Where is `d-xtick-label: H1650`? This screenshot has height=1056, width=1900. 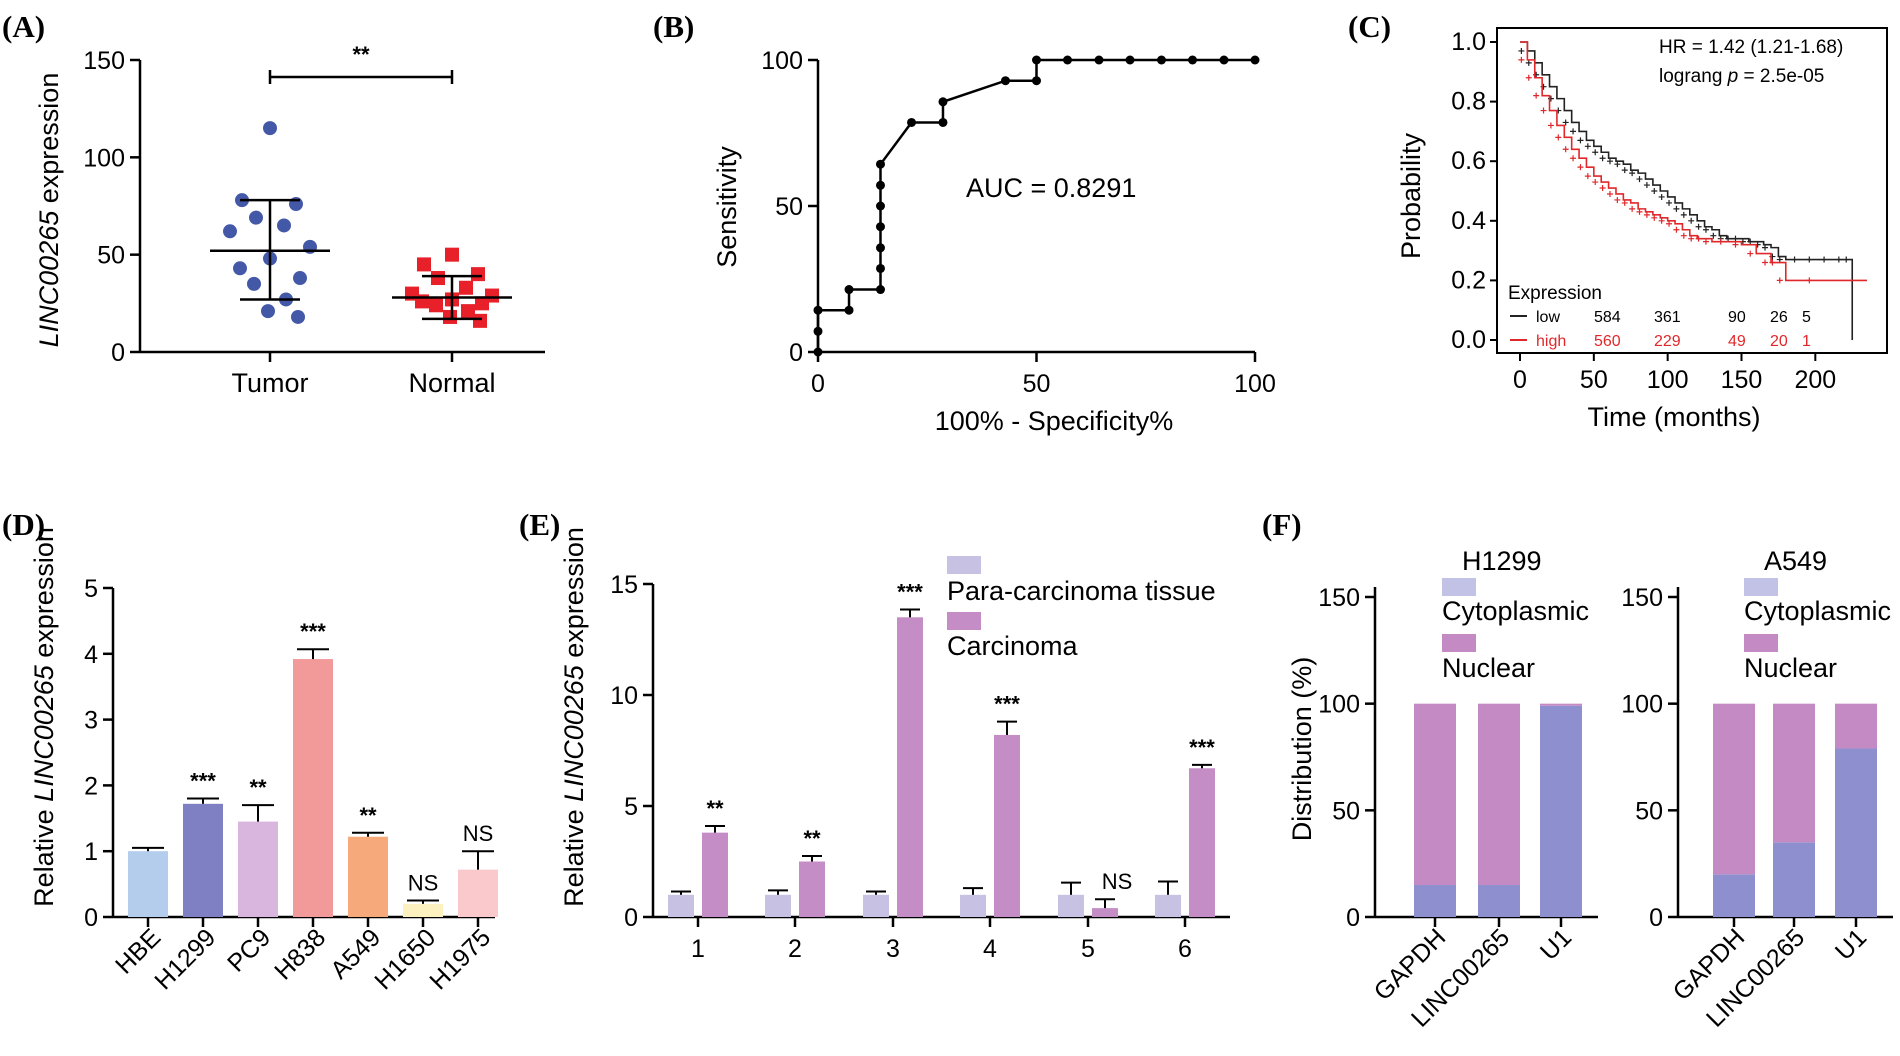 d-xtick-label: H1650 is located at coordinates (405, 959).